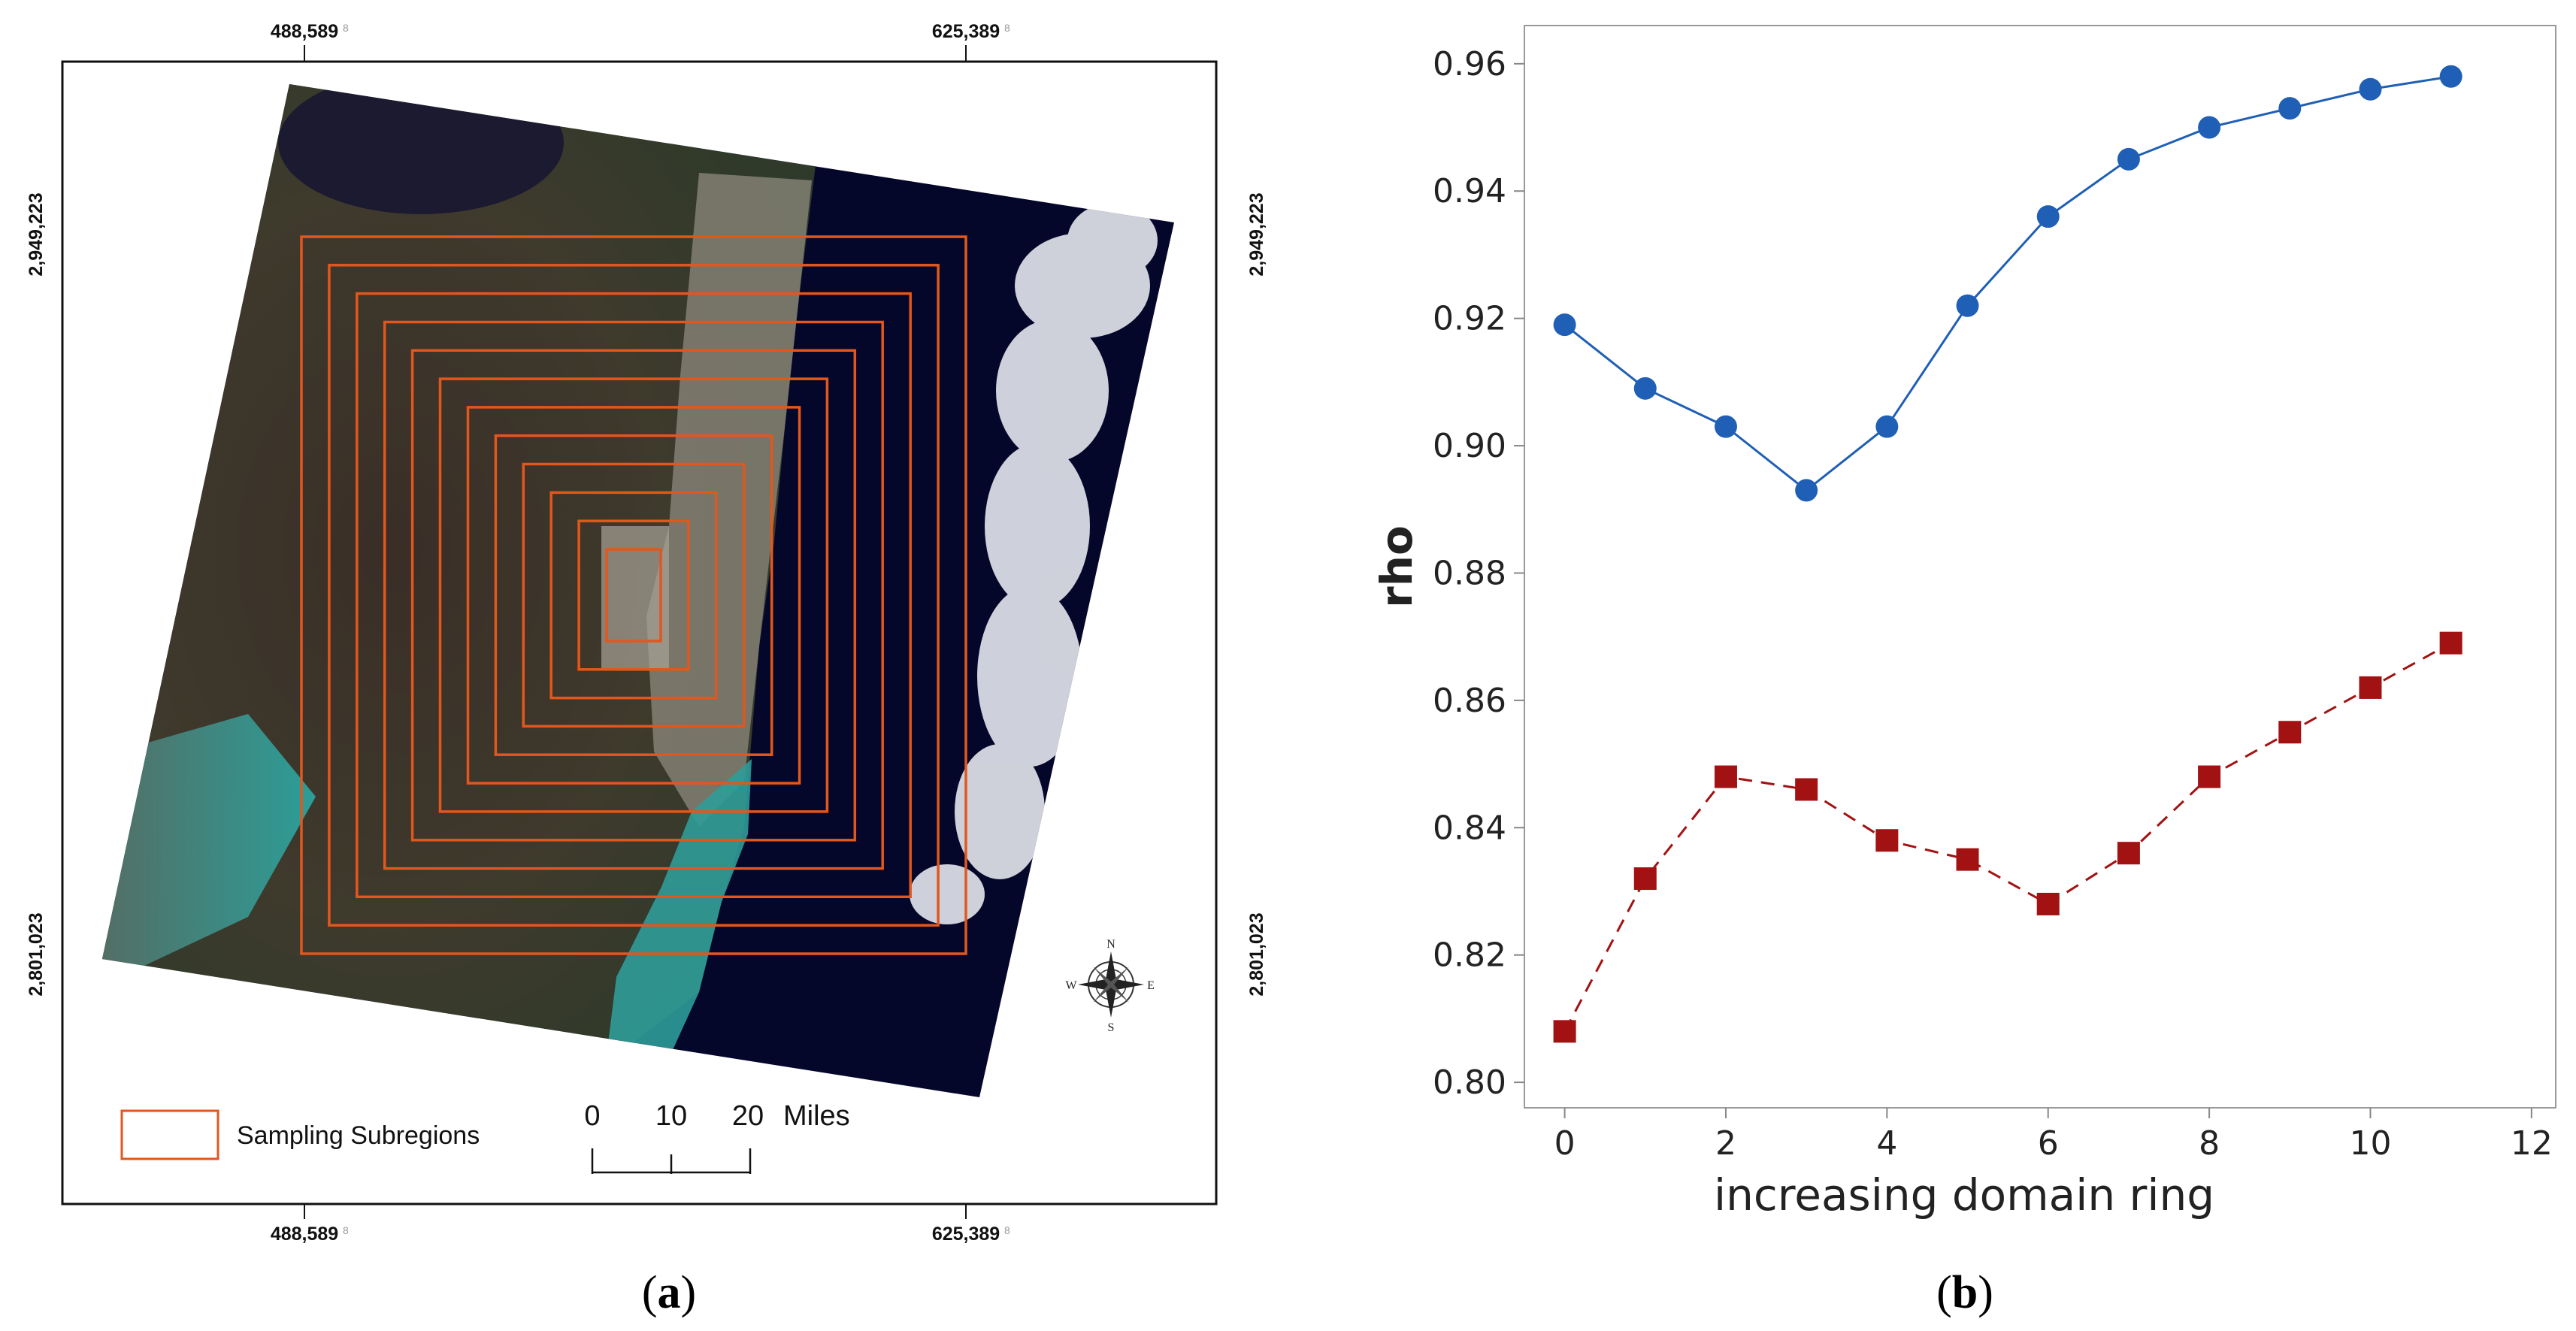  I want to click on sampling-subregion-boxes, so click(633, 595).